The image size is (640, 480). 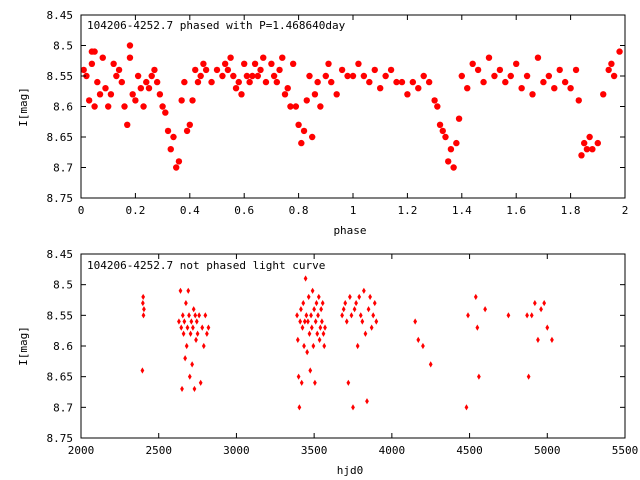 What do you see at coordinates (60, 76) in the screenshot?
I see `phased-y-tick-label: 8.55` at bounding box center [60, 76].